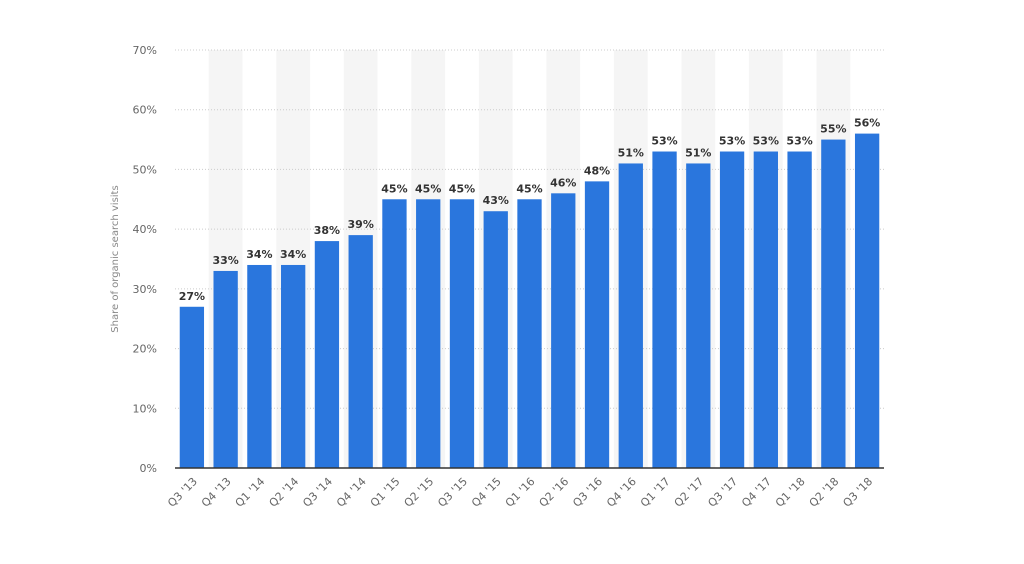 This screenshot has height=564, width=1024. I want to click on y-tick-label: 0%, so click(148, 468).